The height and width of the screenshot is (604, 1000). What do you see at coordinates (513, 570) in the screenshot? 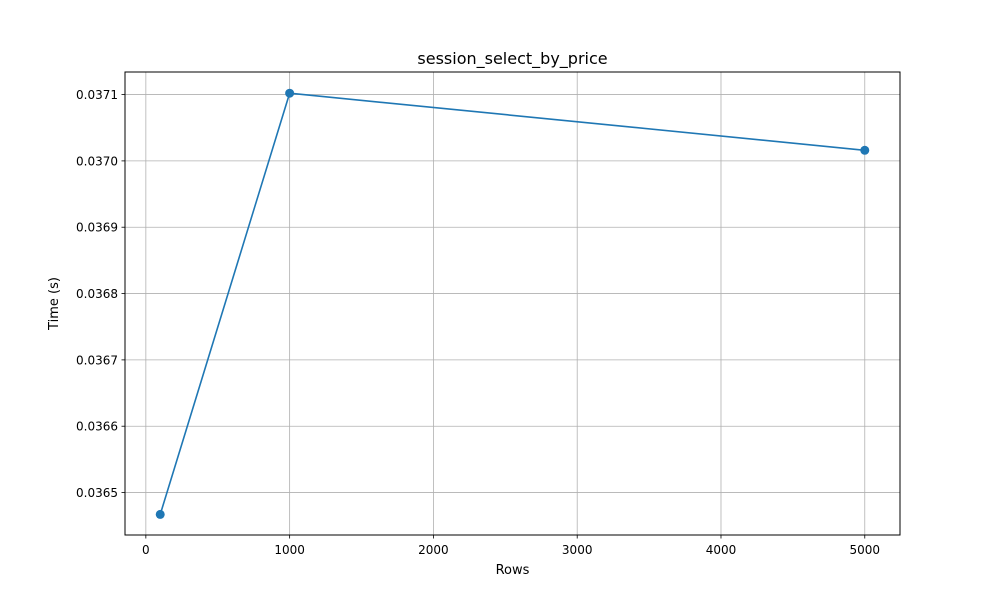
I see `x-axis-label: Rows` at bounding box center [513, 570].